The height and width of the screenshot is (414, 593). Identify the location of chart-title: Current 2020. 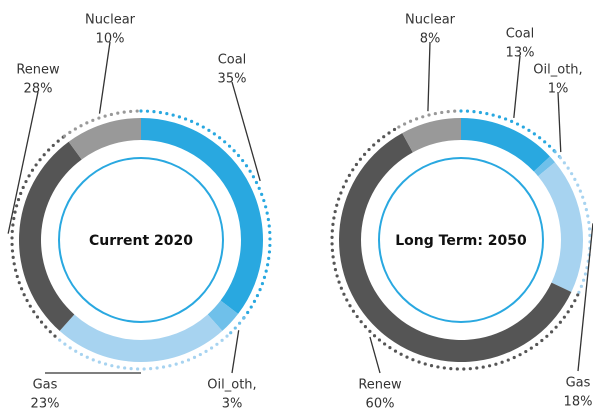
(141, 241).